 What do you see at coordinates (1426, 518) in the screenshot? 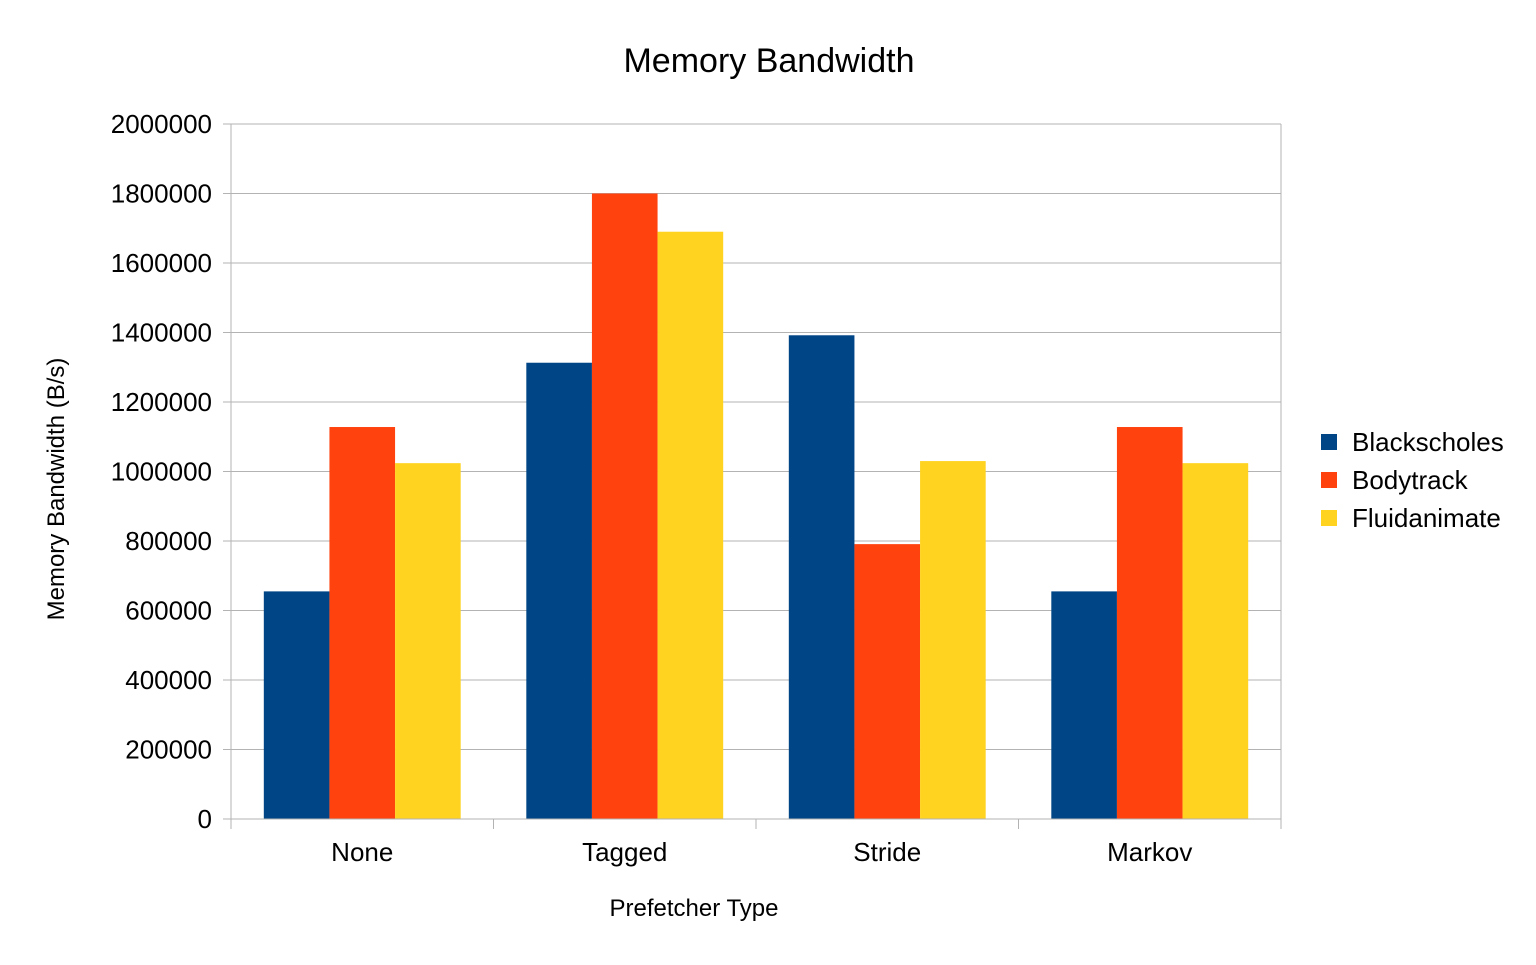
I see `legend-label-fluidanimate: Fluidanimate` at bounding box center [1426, 518].